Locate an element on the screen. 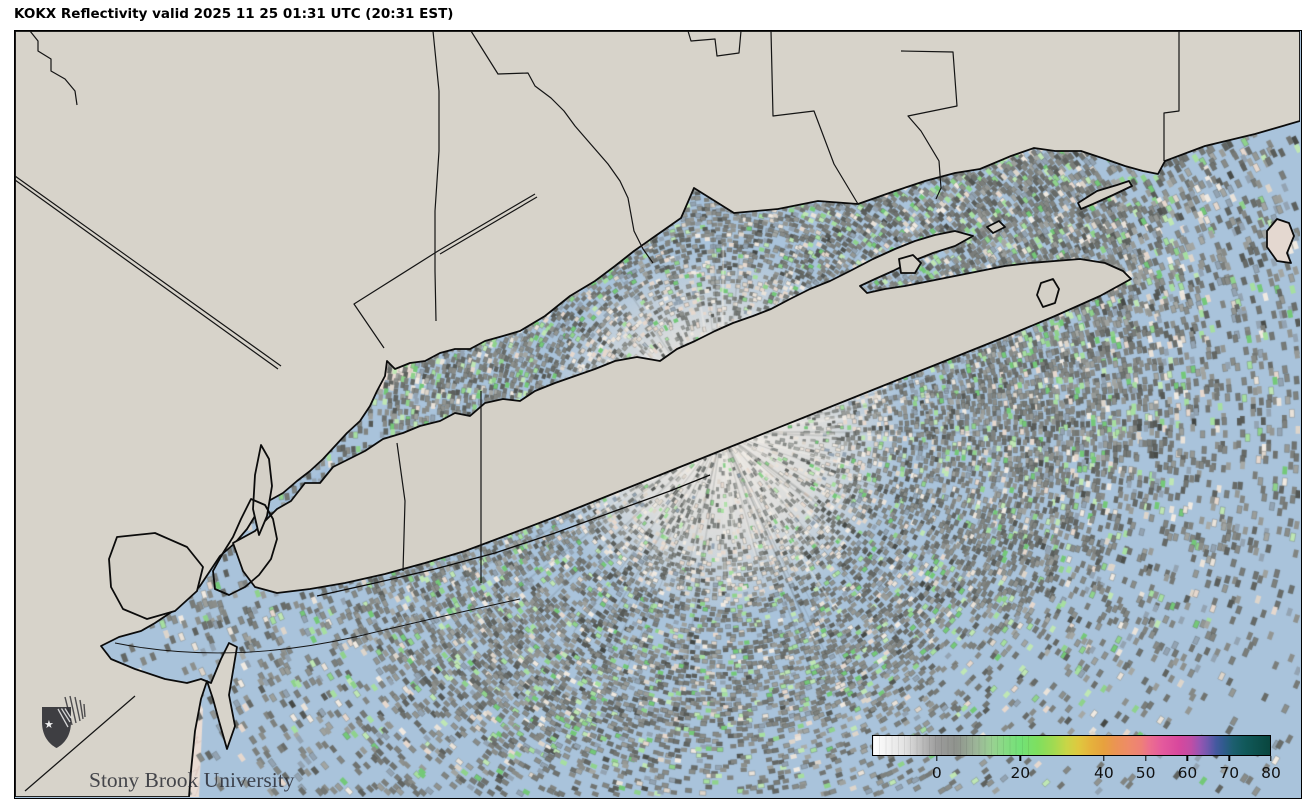  colorbar-tick-label: 20 is located at coordinates (1020, 773).